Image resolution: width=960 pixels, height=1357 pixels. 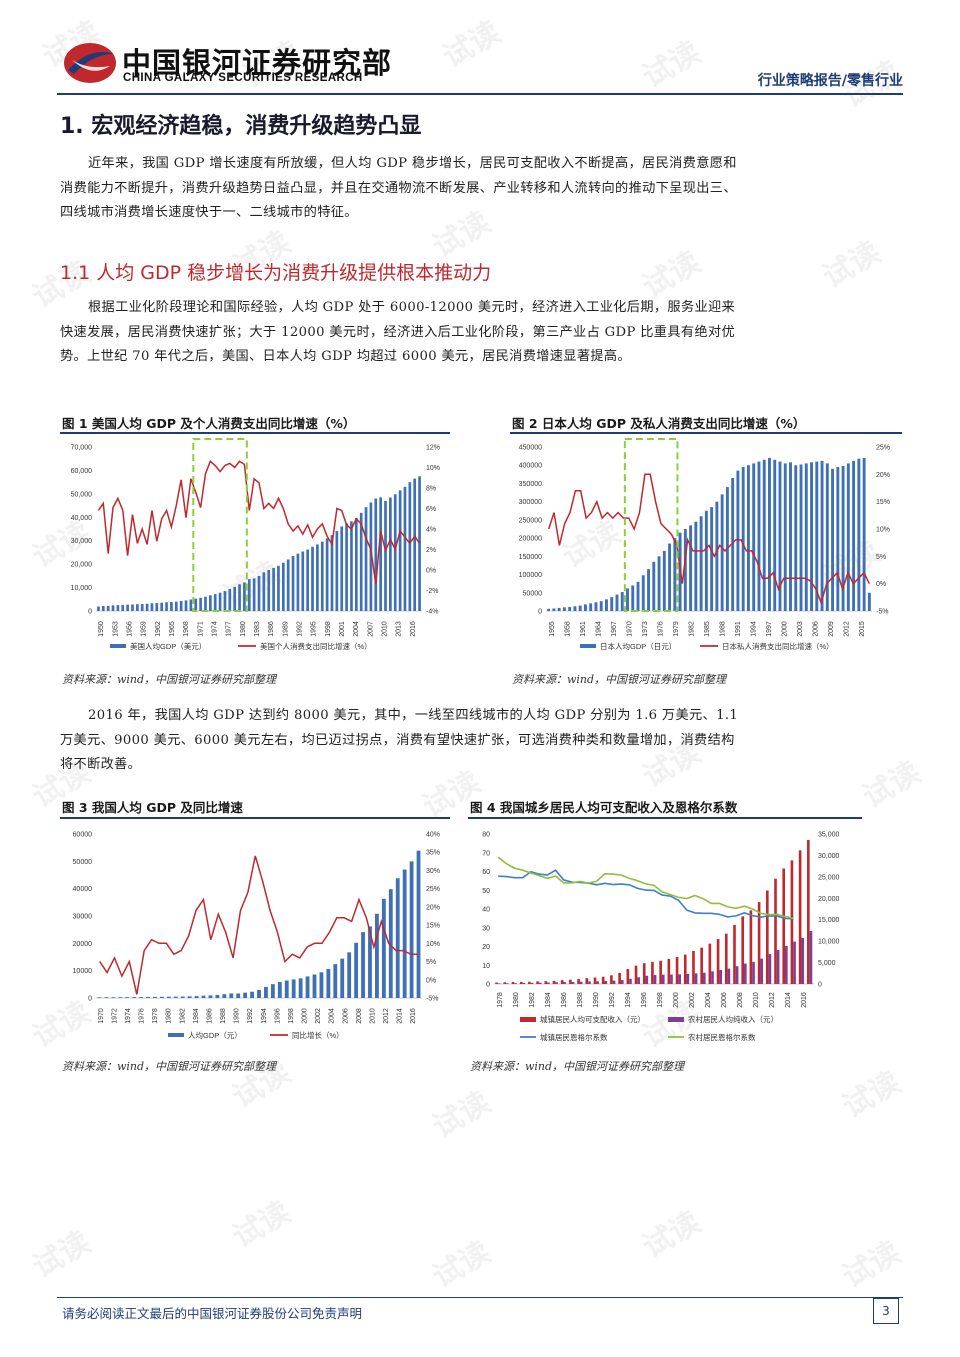 I want to click on x-tick: 2013, so click(x=399, y=629).